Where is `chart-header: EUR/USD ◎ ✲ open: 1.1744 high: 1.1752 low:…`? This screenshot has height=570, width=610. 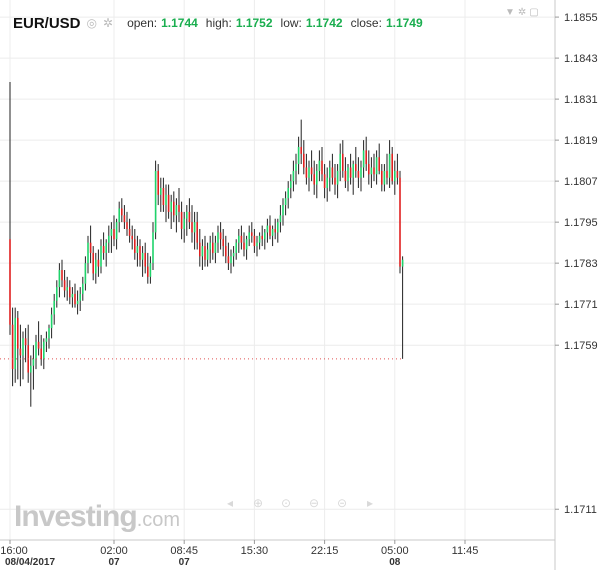
chart-header: EUR/USD ◎ ✲ open: 1.1744 high: 1.1752 low:… is located at coordinates (218, 23).